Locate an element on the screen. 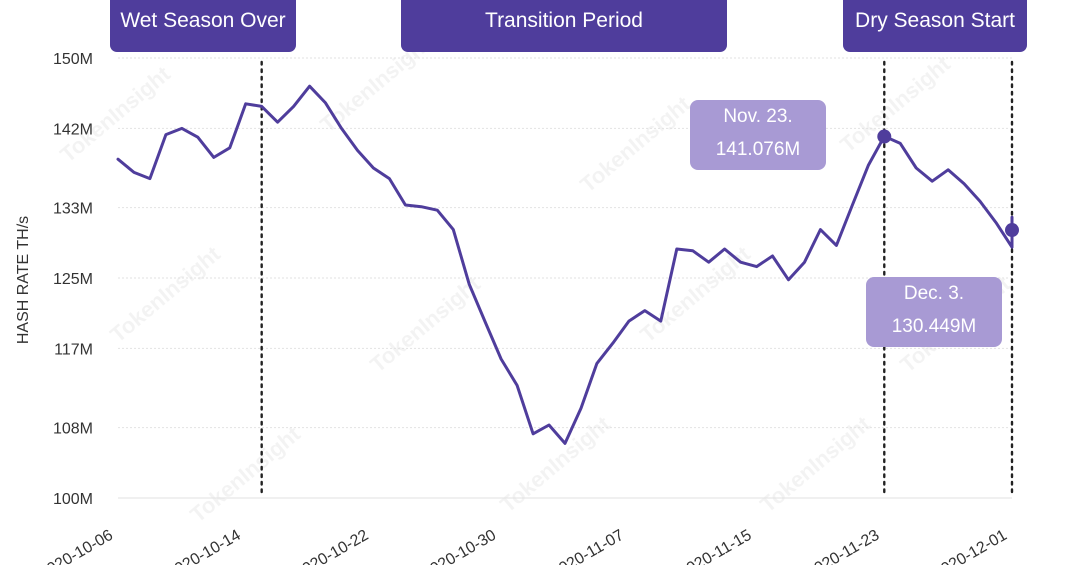 Image resolution: width=1080 pixels, height=565 pixels. period-label: Dry Season Start is located at coordinates (935, 20).